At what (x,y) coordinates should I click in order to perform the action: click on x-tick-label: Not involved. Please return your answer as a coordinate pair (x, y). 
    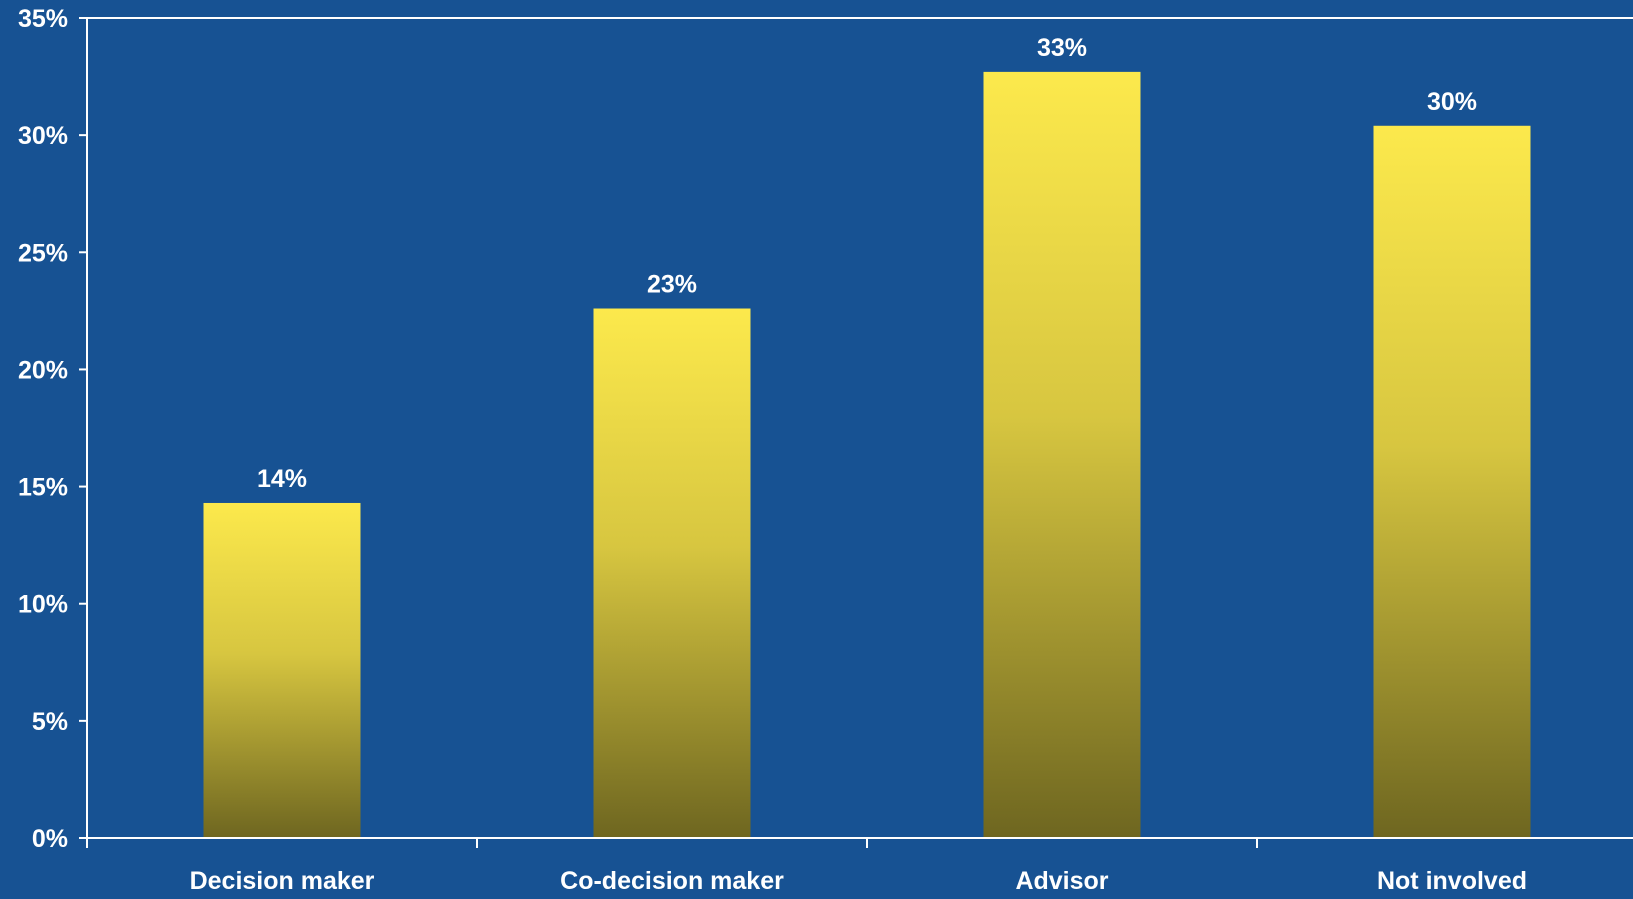
    Looking at the image, I should click on (1452, 880).